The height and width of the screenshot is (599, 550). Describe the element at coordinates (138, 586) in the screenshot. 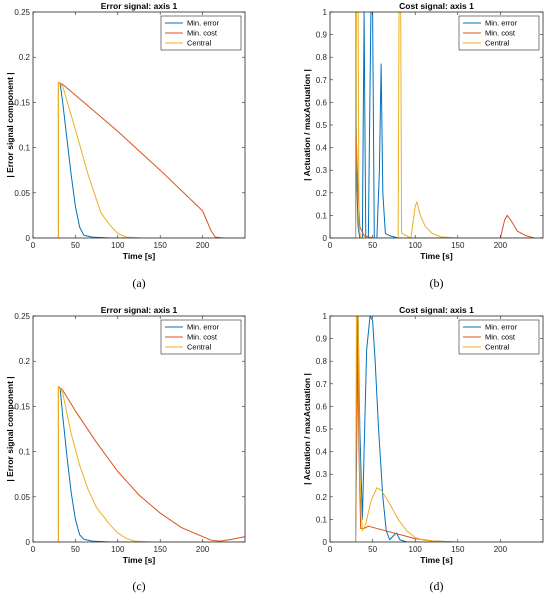

I see `panel-label: (c)` at that location.